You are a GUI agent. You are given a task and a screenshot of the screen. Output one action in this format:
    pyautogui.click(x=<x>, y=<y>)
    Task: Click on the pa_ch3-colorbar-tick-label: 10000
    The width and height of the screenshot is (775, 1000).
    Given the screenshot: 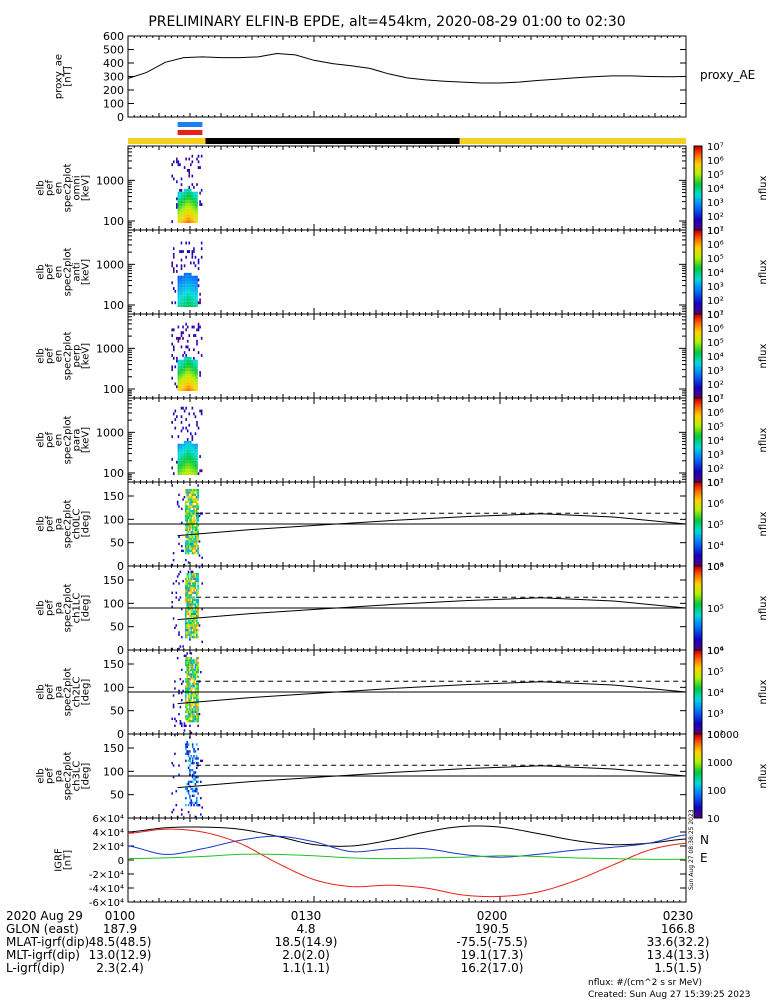 What is the action you would take?
    pyautogui.click(x=723, y=735)
    